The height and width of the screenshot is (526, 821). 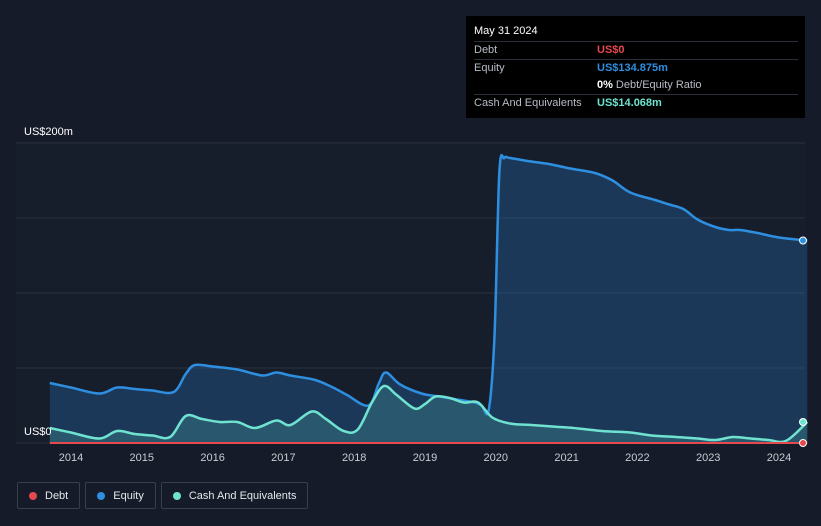 What do you see at coordinates (33, 495) in the screenshot?
I see `legend-debt-dot` at bounding box center [33, 495].